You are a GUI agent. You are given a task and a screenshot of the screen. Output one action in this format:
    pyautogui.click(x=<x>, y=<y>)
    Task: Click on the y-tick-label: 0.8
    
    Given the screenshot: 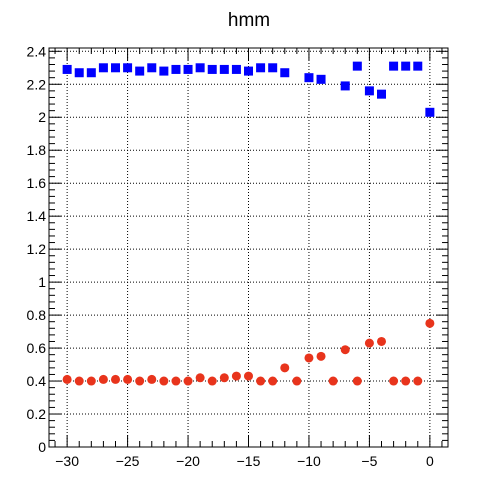 What is the action you would take?
    pyautogui.click(x=37, y=315)
    